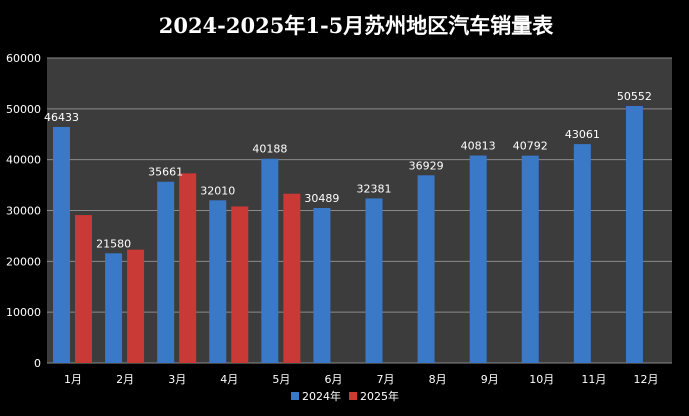  What do you see at coordinates (125, 379) in the screenshot?
I see `x-tick-label: 2月` at bounding box center [125, 379].